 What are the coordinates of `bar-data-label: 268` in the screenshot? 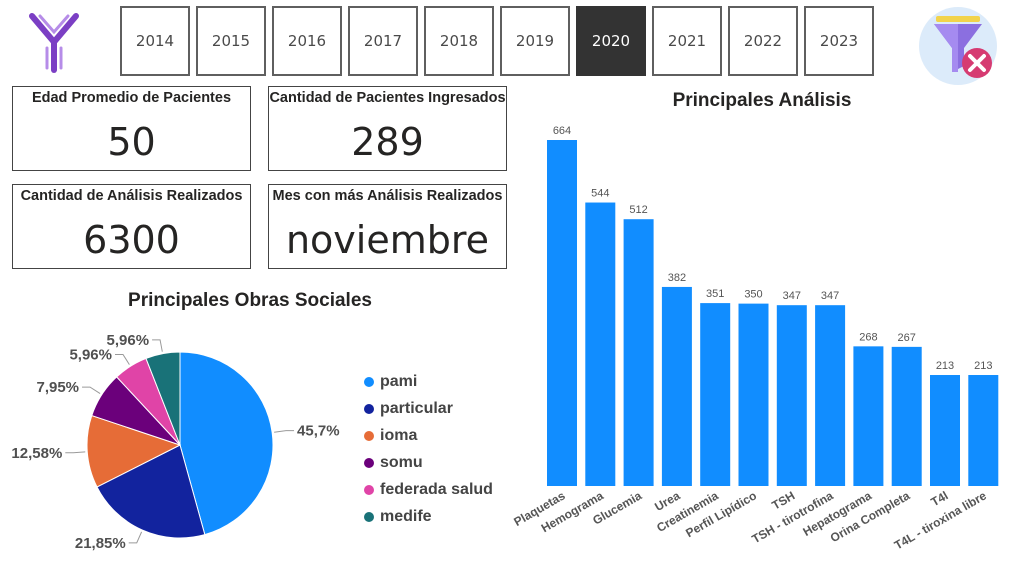 It's located at (868, 337).